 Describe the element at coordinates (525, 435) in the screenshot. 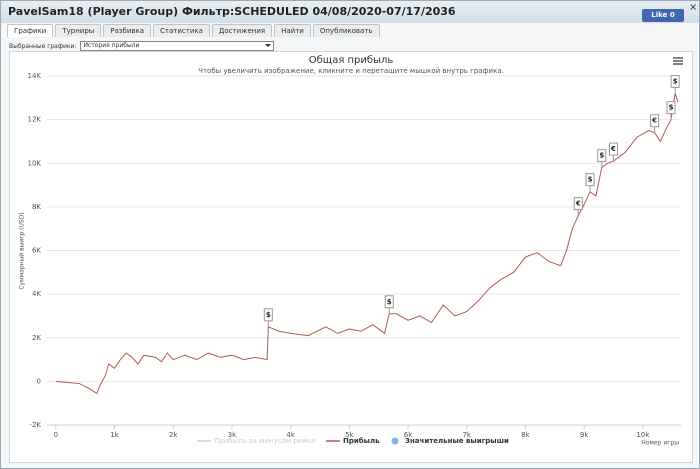

I see `x-tick-label: 8k` at that location.